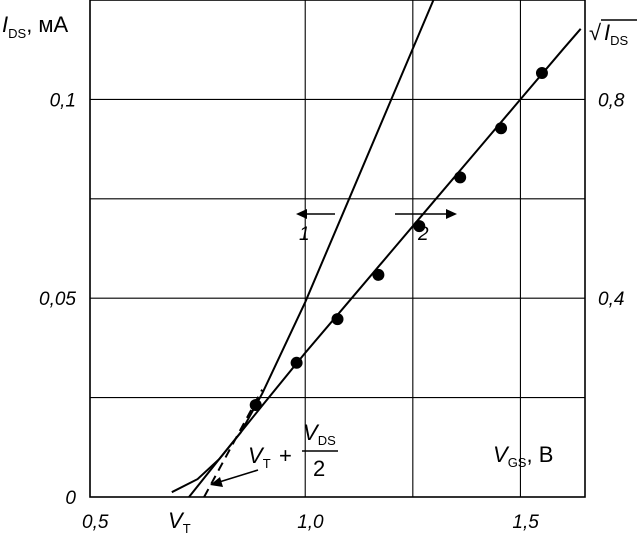 Image resolution: width=641 pixels, height=544 pixels. I want to click on formula-denominator: 2, so click(319, 468).